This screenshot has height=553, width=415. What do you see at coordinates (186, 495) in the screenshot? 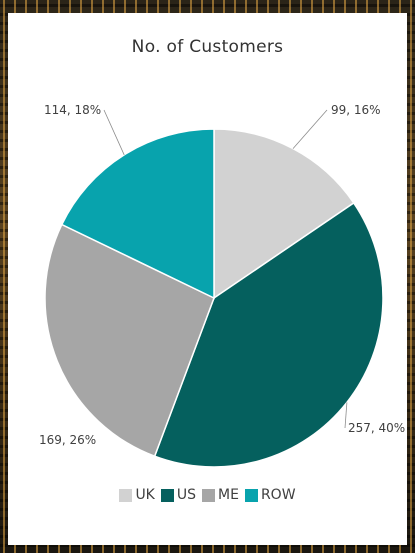
I see `legend-label-us: US` at bounding box center [186, 495].